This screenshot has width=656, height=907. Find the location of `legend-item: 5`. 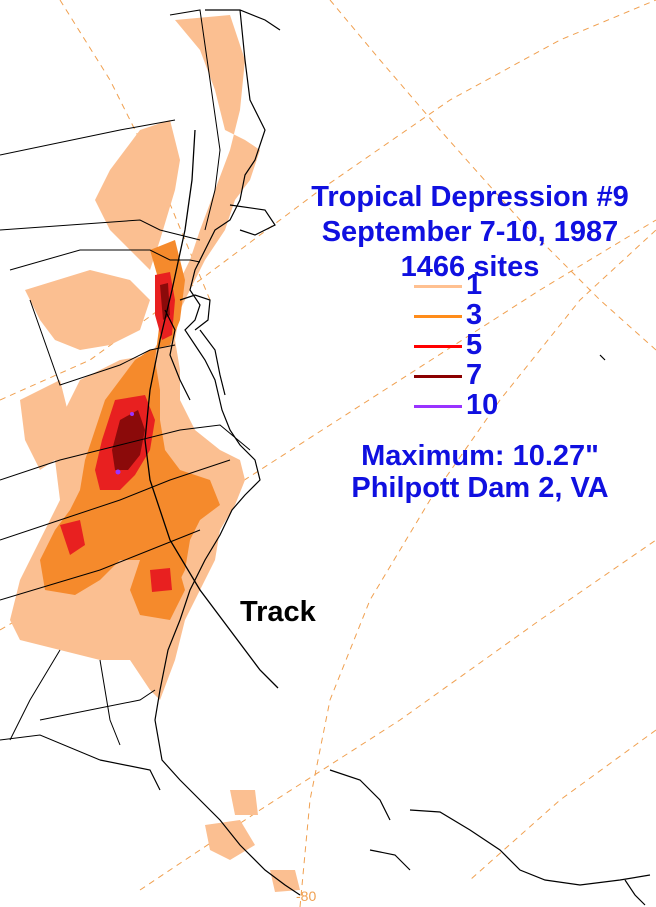

legend-item: 5 is located at coordinates (465, 345).